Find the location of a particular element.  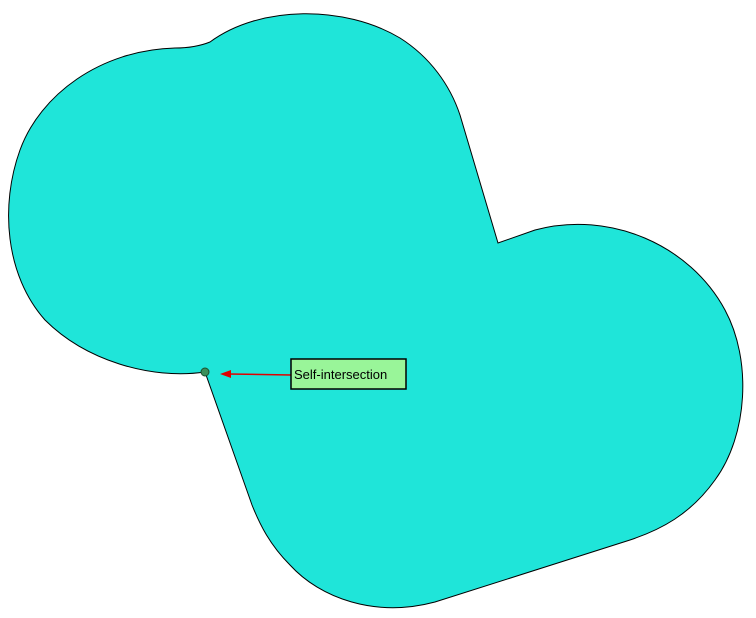

label-text: Self-intersection is located at coordinates (340, 374).